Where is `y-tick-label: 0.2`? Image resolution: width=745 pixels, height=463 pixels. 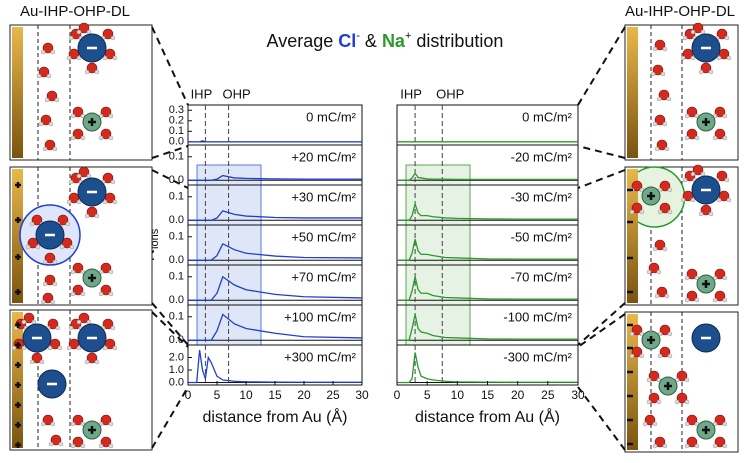
y-tick-label: 0.2 is located at coordinates (176, 121).